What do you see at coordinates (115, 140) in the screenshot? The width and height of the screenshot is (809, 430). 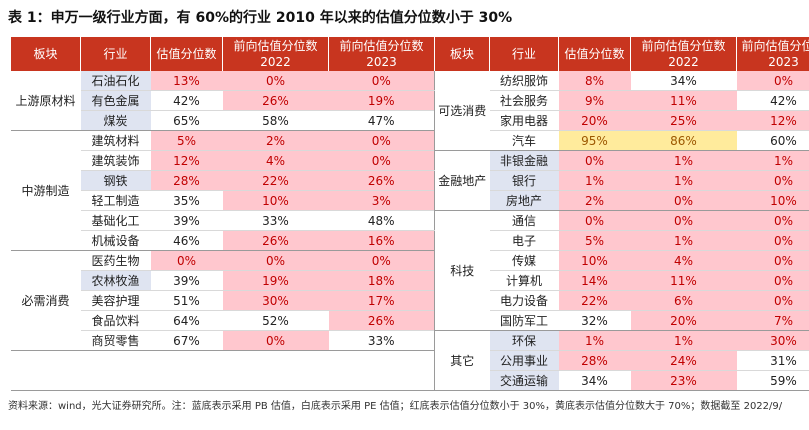 I see `industry-cell: 建筑材料` at bounding box center [115, 140].